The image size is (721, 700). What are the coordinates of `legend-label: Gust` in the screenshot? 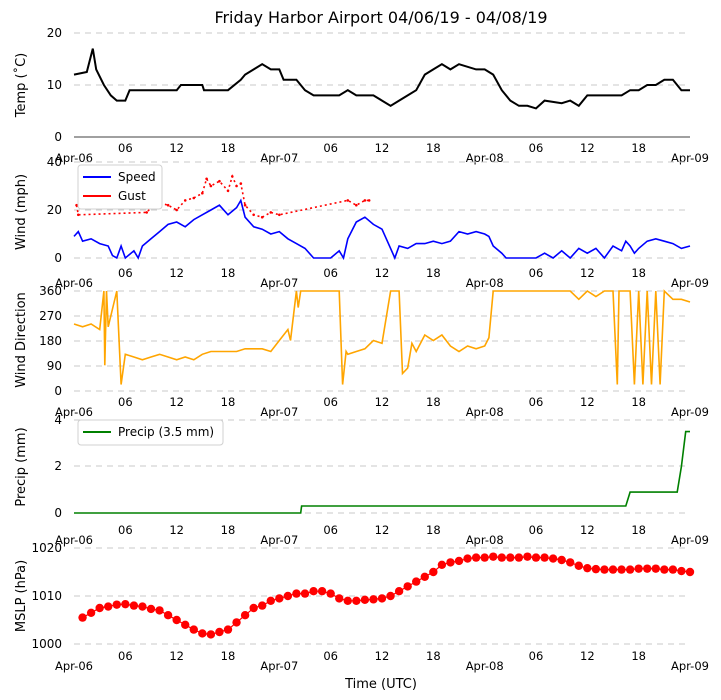 It's located at (132, 196).